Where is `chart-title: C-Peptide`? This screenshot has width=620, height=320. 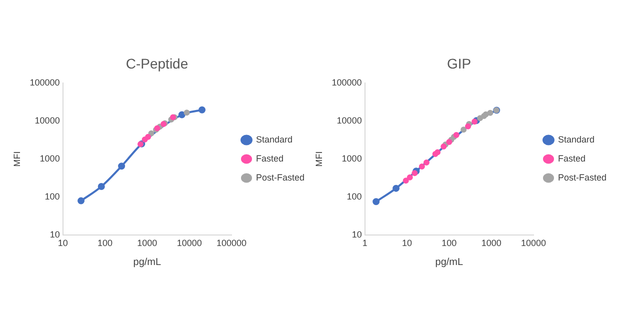 chart-title: C-Peptide is located at coordinates (157, 63).